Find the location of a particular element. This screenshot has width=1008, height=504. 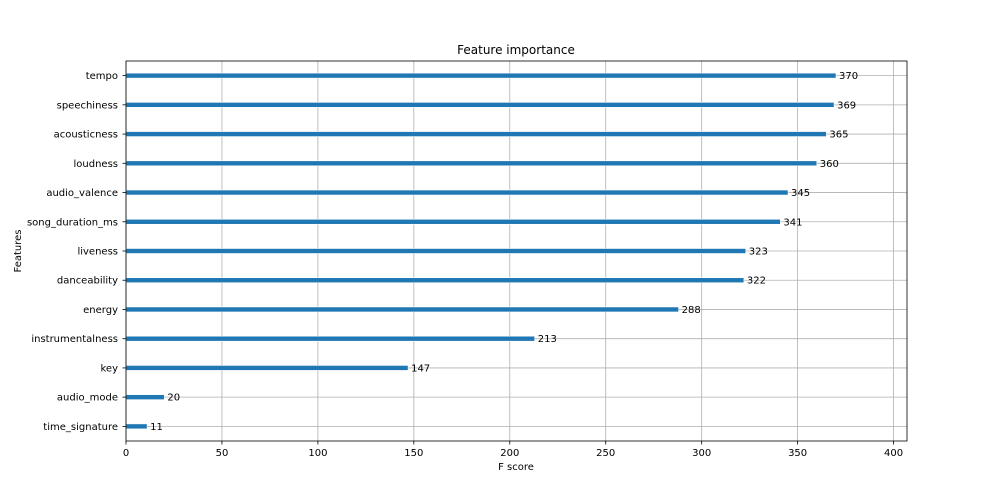

y-tick-label: instrumentalness is located at coordinates (74, 339).